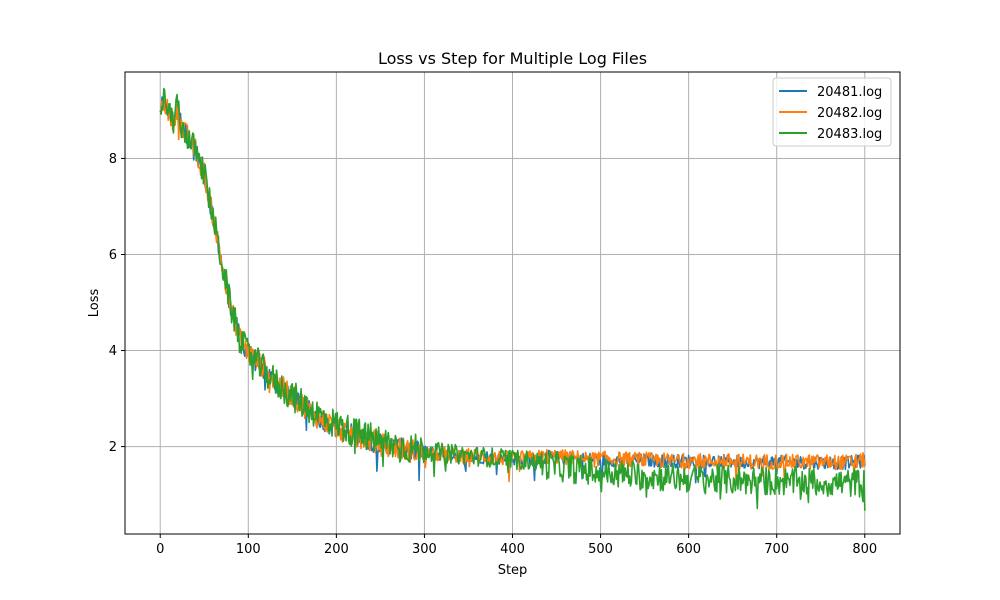 The height and width of the screenshot is (600, 1000). What do you see at coordinates (513, 570) in the screenshot?
I see `x-axis-label: Step` at bounding box center [513, 570].